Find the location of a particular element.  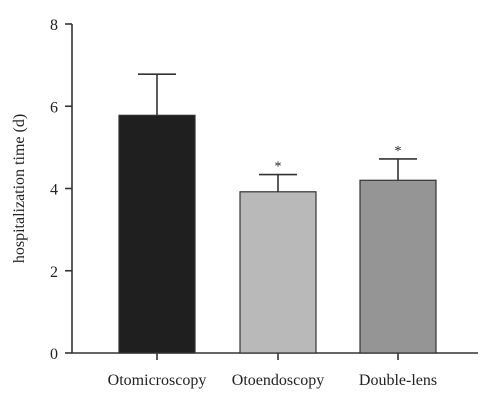

x-axis: Otomicroscopy Otoendoscopy Double-lens is located at coordinates (275, 370).